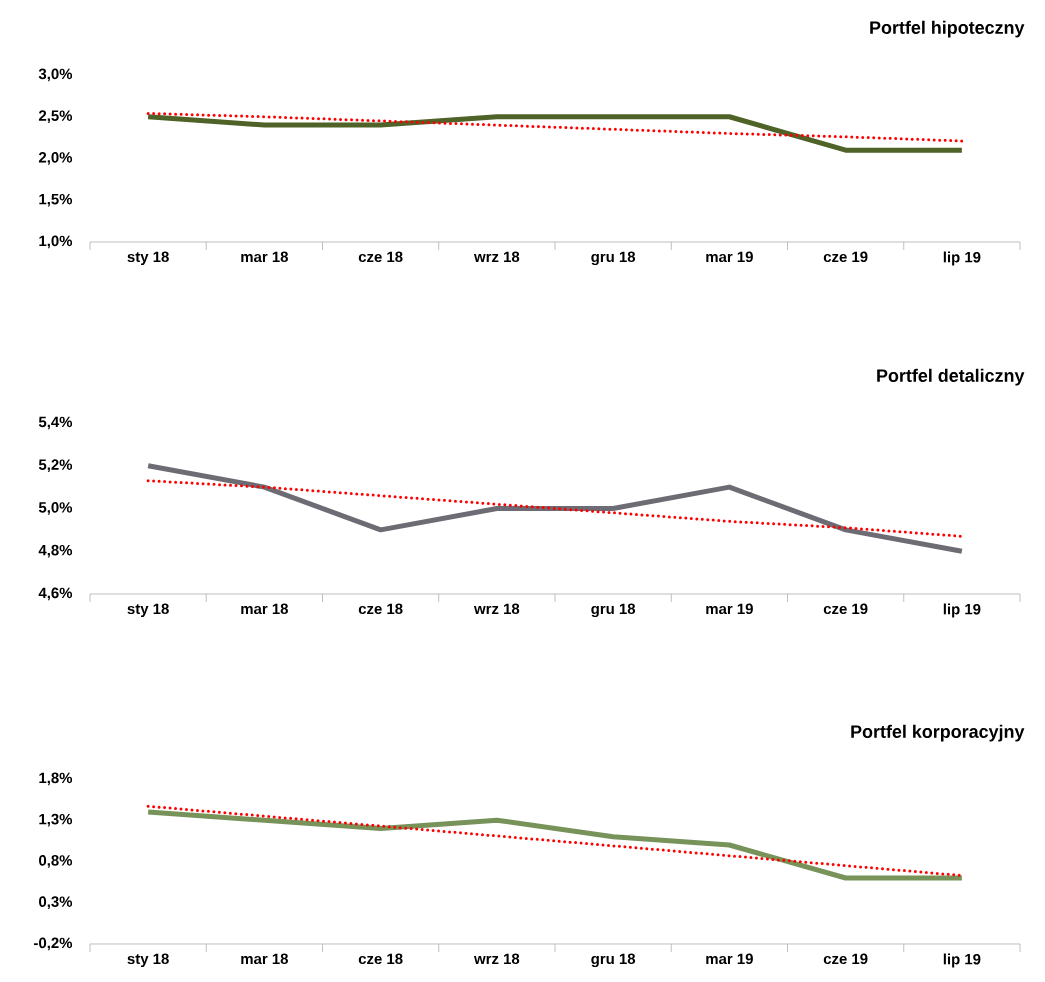 The width and height of the screenshot is (1045, 982). Describe the element at coordinates (55, 508) in the screenshot. I see `y-tick-label: 5,0%` at that location.